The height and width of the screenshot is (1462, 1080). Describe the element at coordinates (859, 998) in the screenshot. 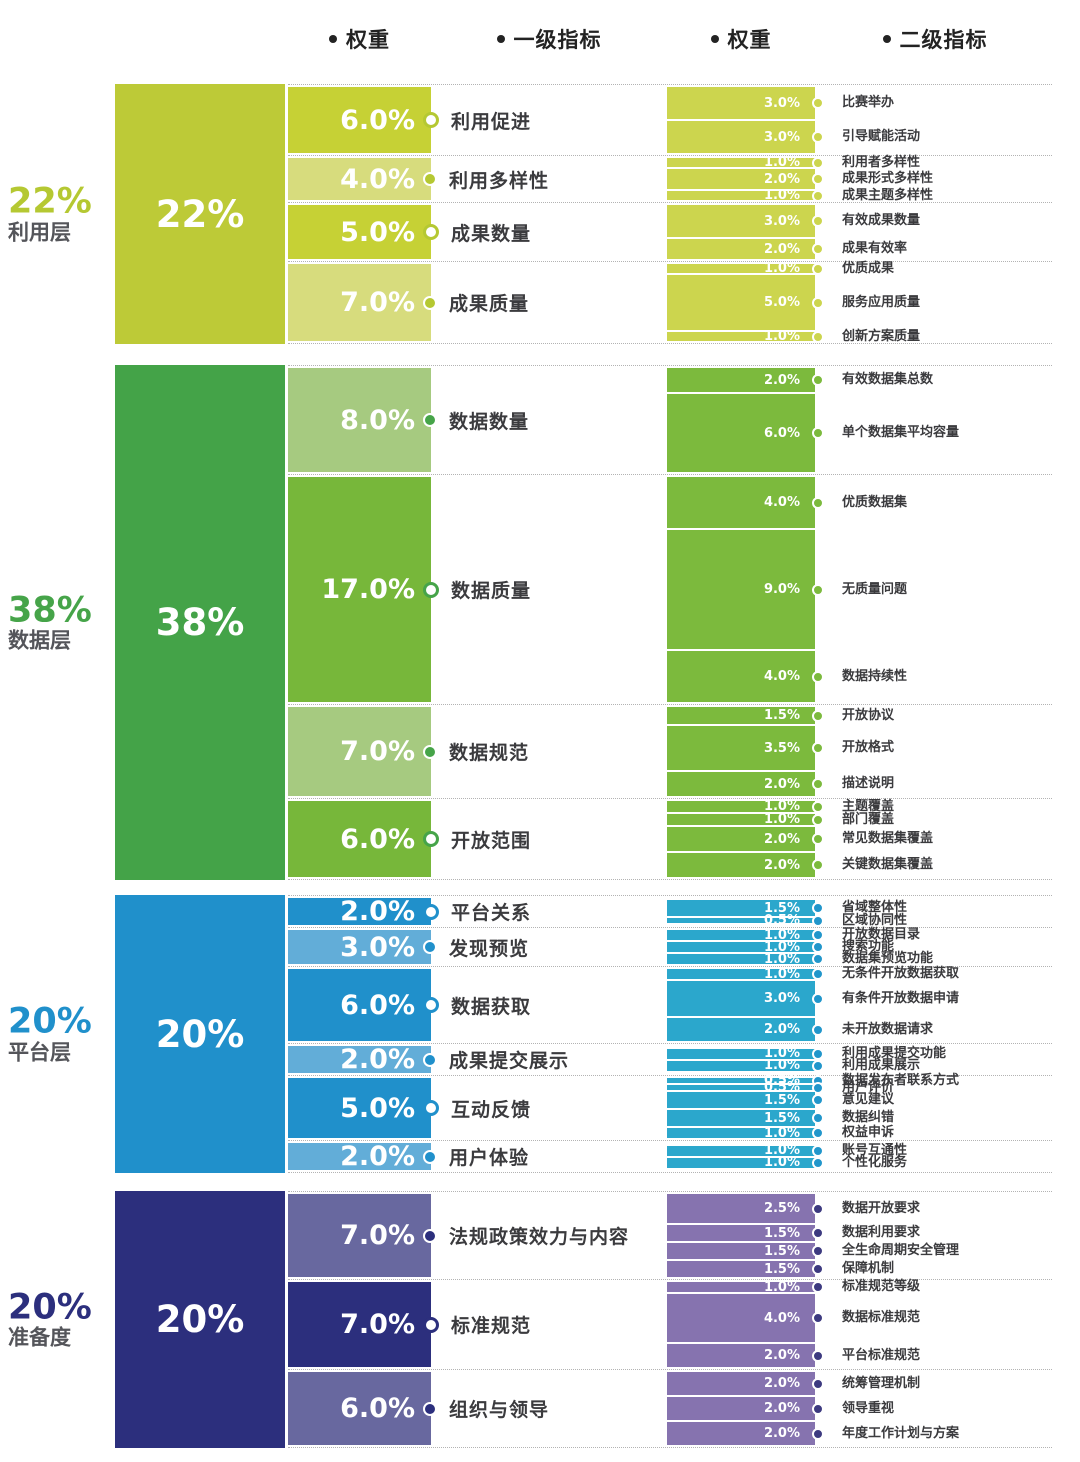

I see `level2-row: 3.0% 有条件开放数据申请` at that location.